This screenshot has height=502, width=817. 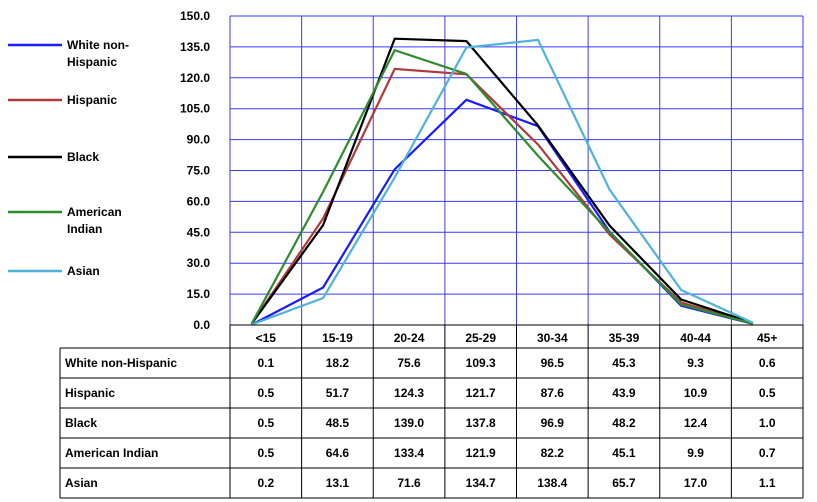 What do you see at coordinates (199, 201) in the screenshot?
I see `y-tick-label: 60.0` at bounding box center [199, 201].